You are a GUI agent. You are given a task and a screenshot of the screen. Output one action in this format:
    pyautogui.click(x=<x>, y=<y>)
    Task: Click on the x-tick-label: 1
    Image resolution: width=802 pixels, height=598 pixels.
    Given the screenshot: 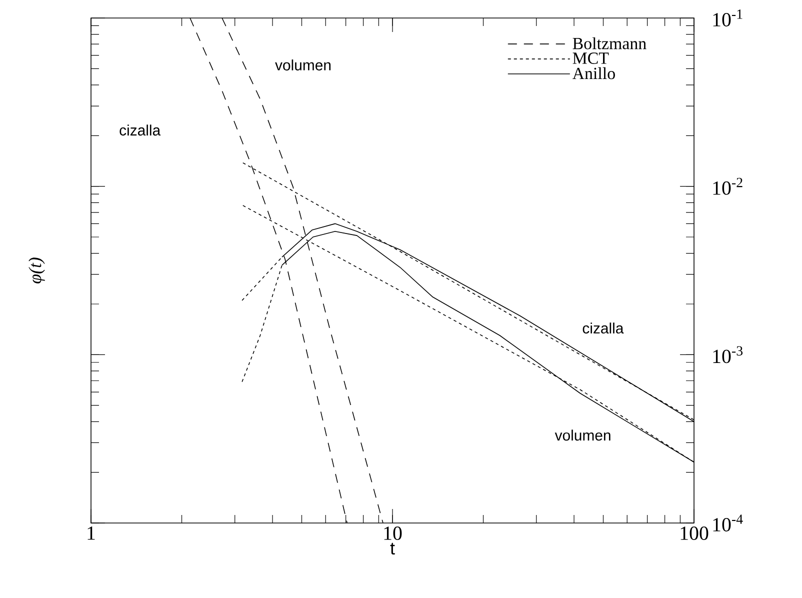 What is the action you would take?
    pyautogui.click(x=91, y=533)
    